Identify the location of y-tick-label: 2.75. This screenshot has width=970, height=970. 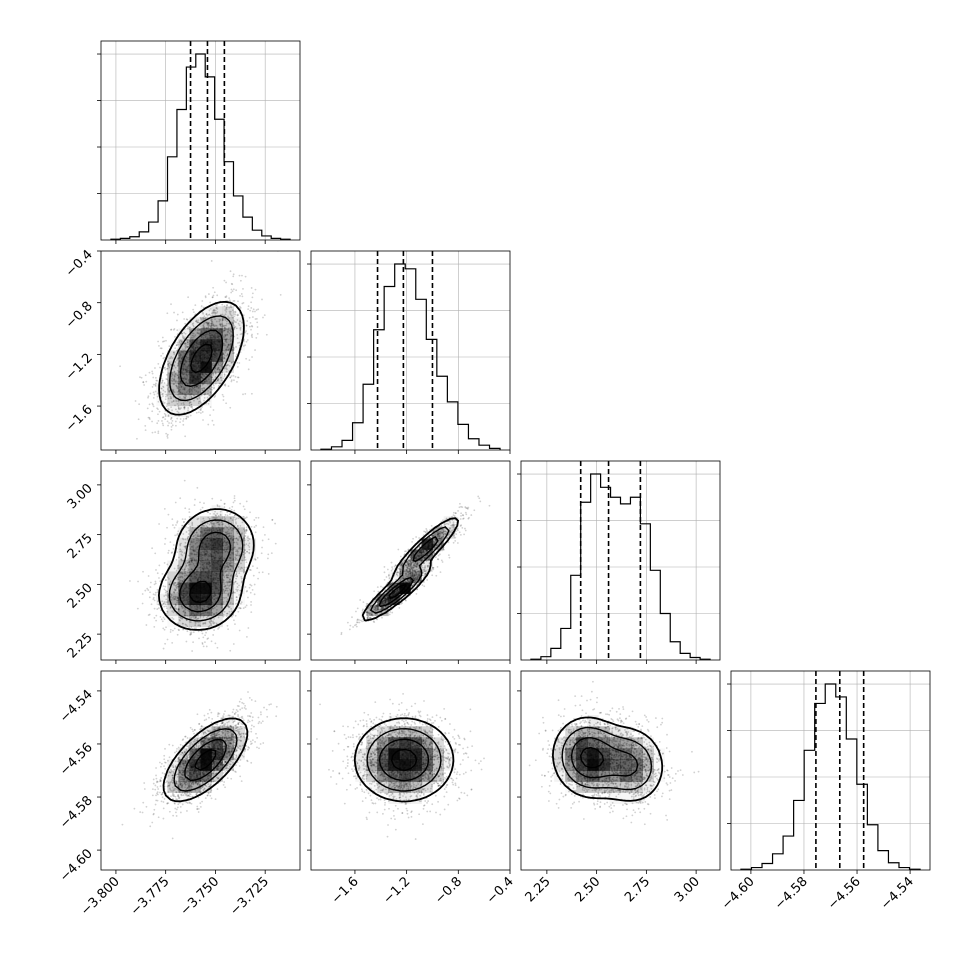
(80, 546).